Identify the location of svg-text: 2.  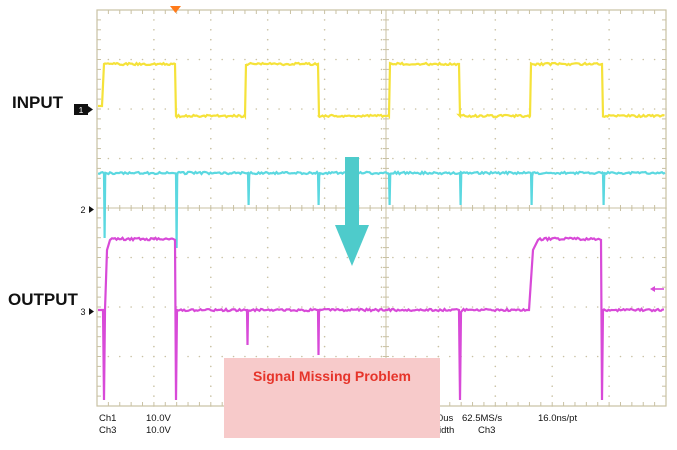
(82, 210).